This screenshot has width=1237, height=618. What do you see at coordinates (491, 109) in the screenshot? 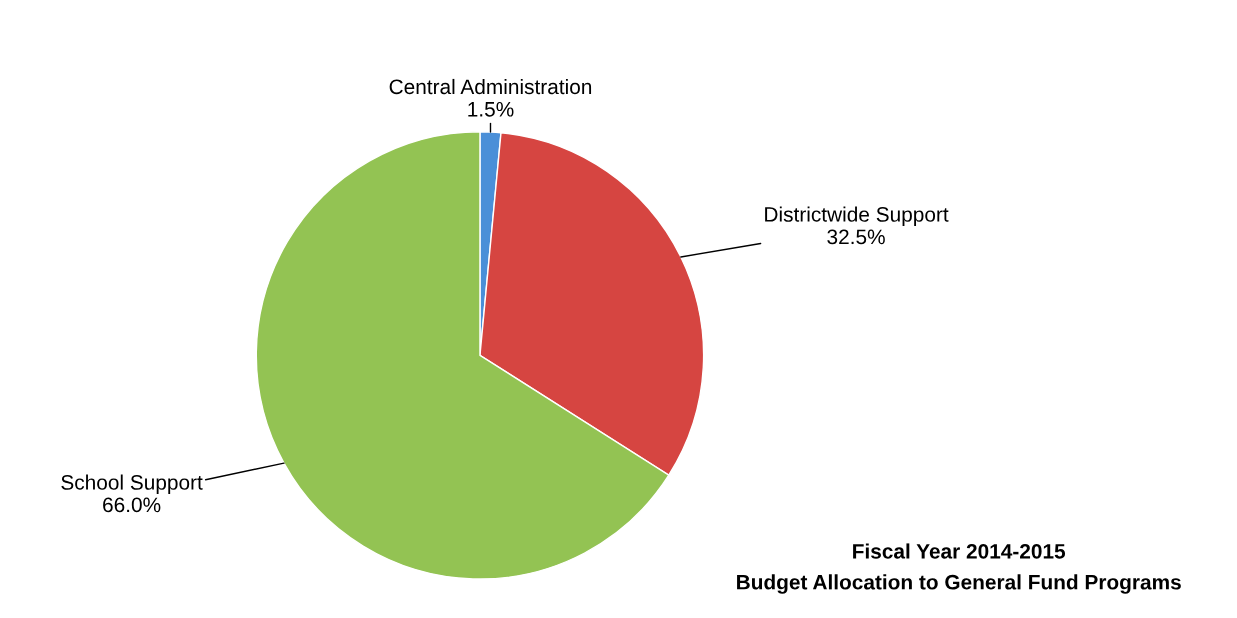
I see `data-label: 1.5%` at bounding box center [491, 109].